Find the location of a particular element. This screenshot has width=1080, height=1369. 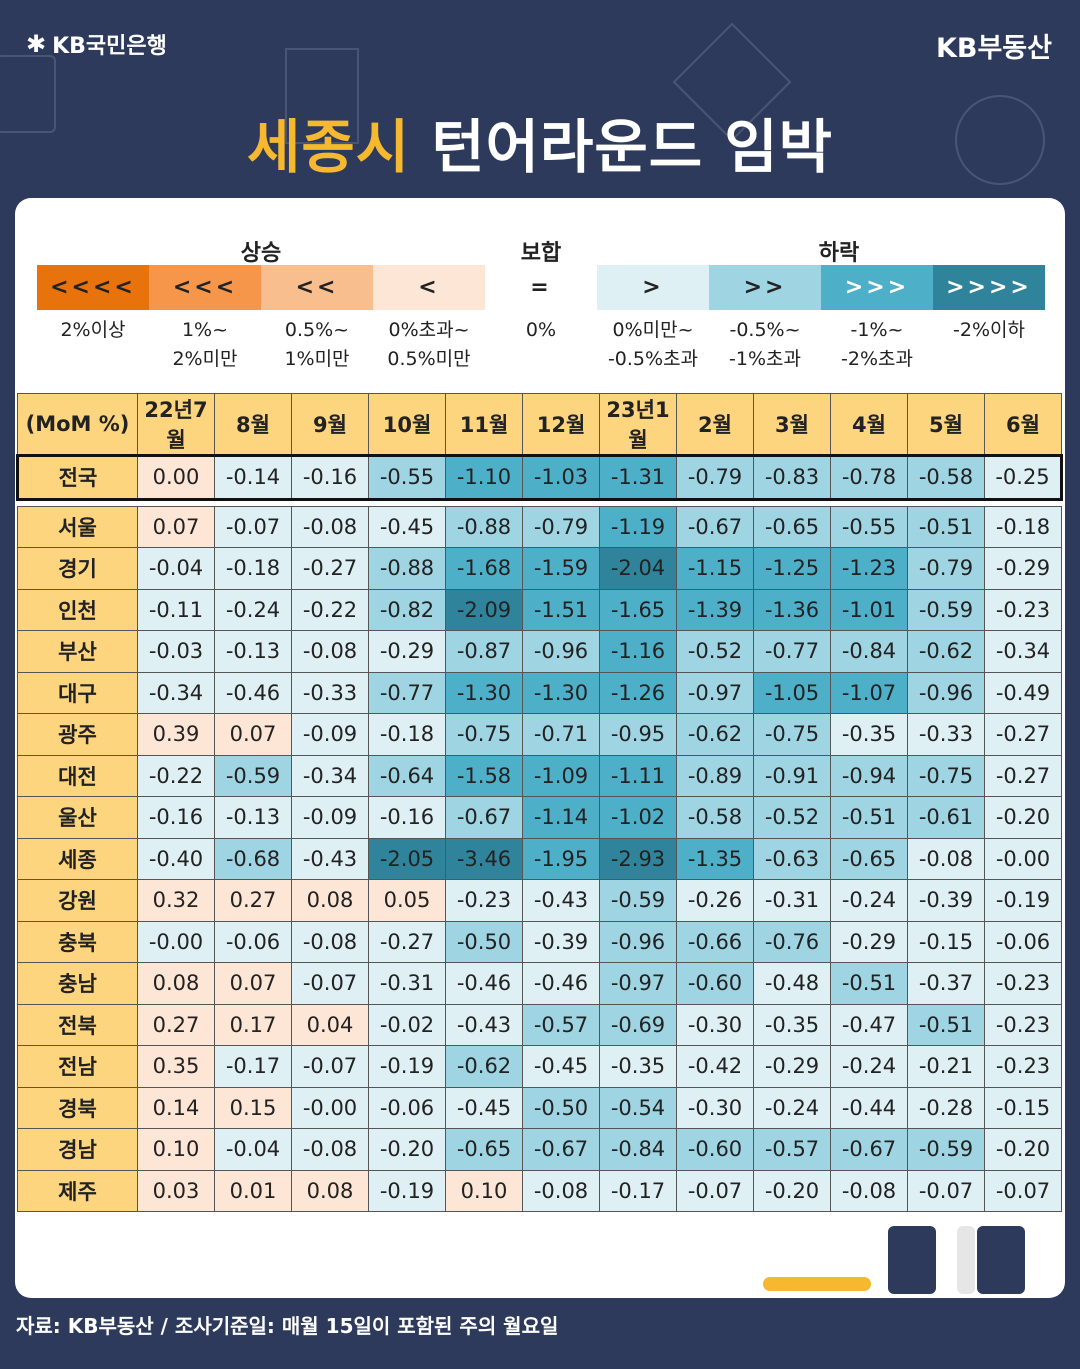

value-cell: -1.51 is located at coordinates (561, 609).